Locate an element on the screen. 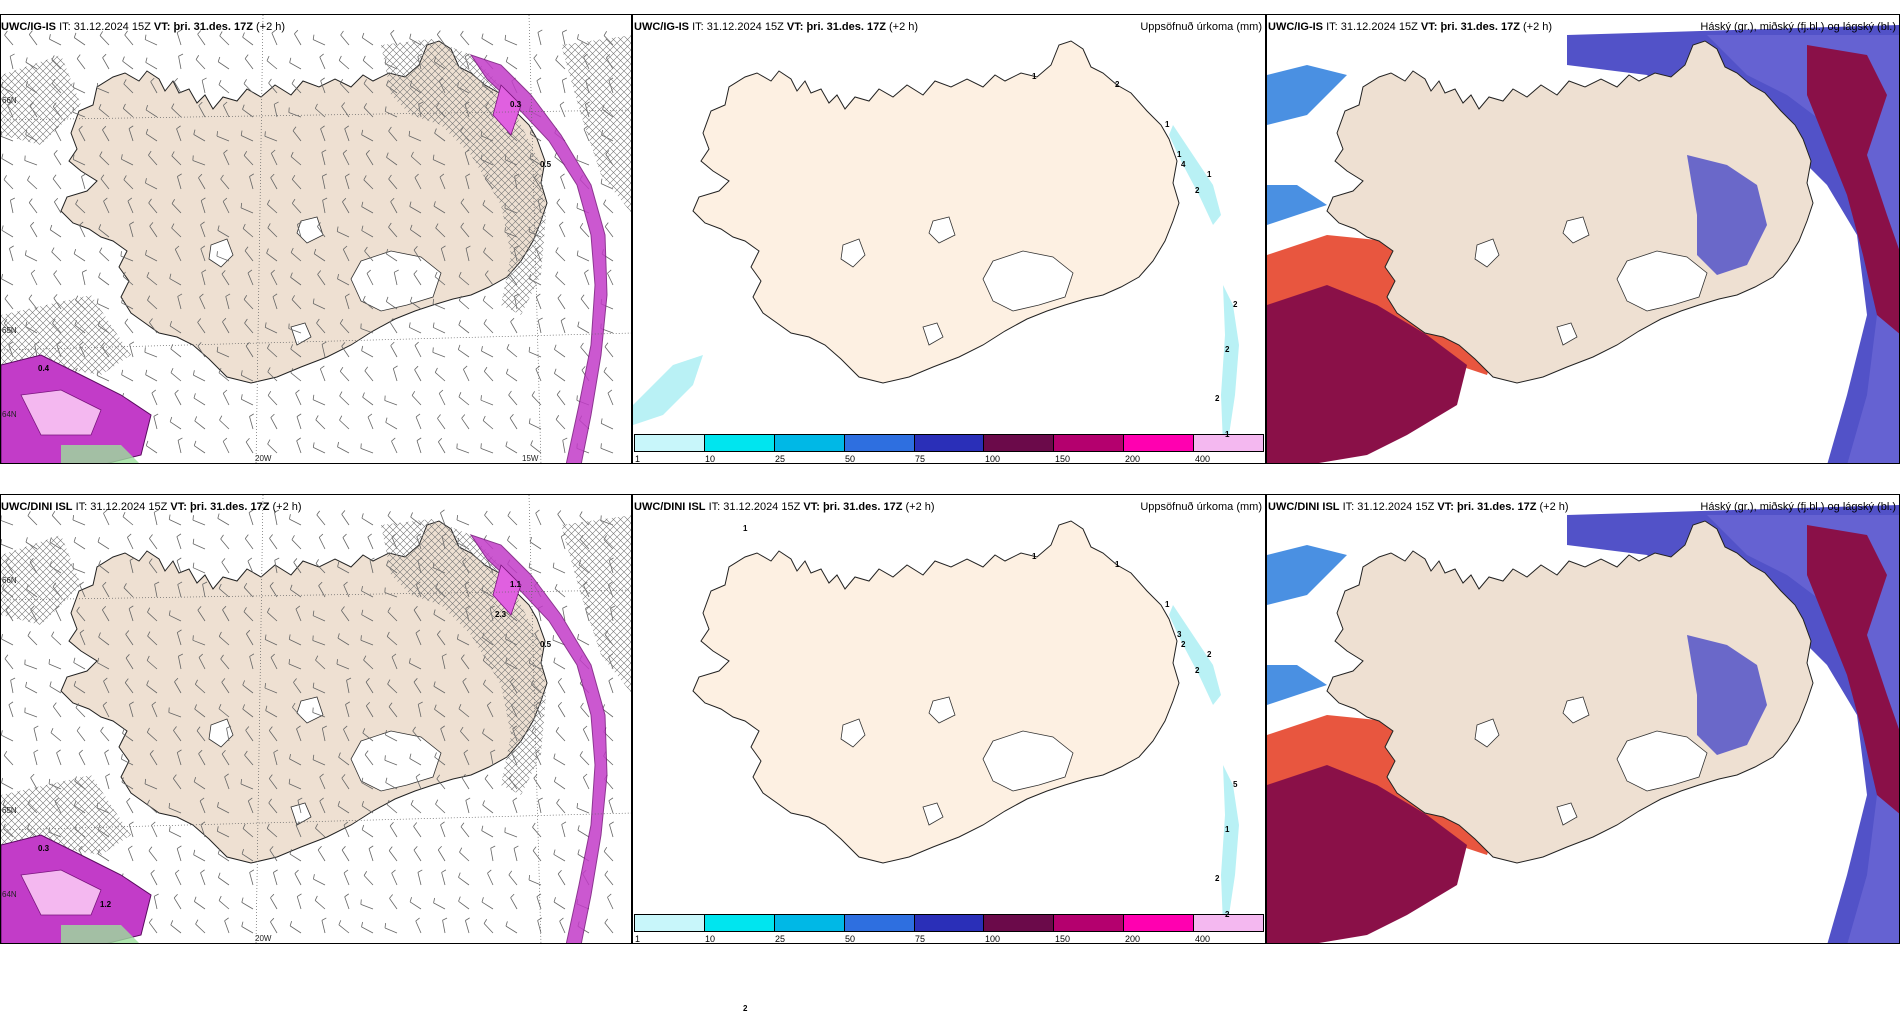 The height and width of the screenshot is (1013, 1900). precip-title-top: Uppsöfnuð úrkoma (mm) is located at coordinates (1201, 27).